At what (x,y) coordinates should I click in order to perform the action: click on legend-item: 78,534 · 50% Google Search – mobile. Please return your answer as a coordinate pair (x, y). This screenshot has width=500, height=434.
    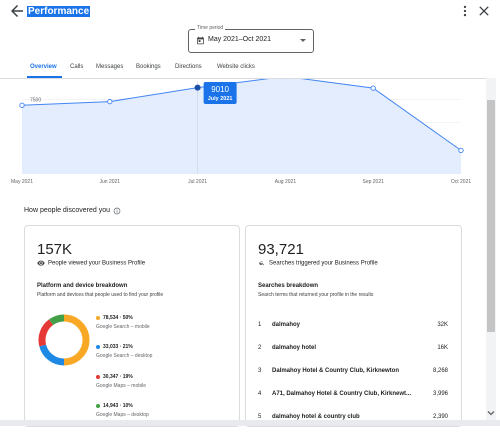
    Looking at the image, I should click on (123, 322).